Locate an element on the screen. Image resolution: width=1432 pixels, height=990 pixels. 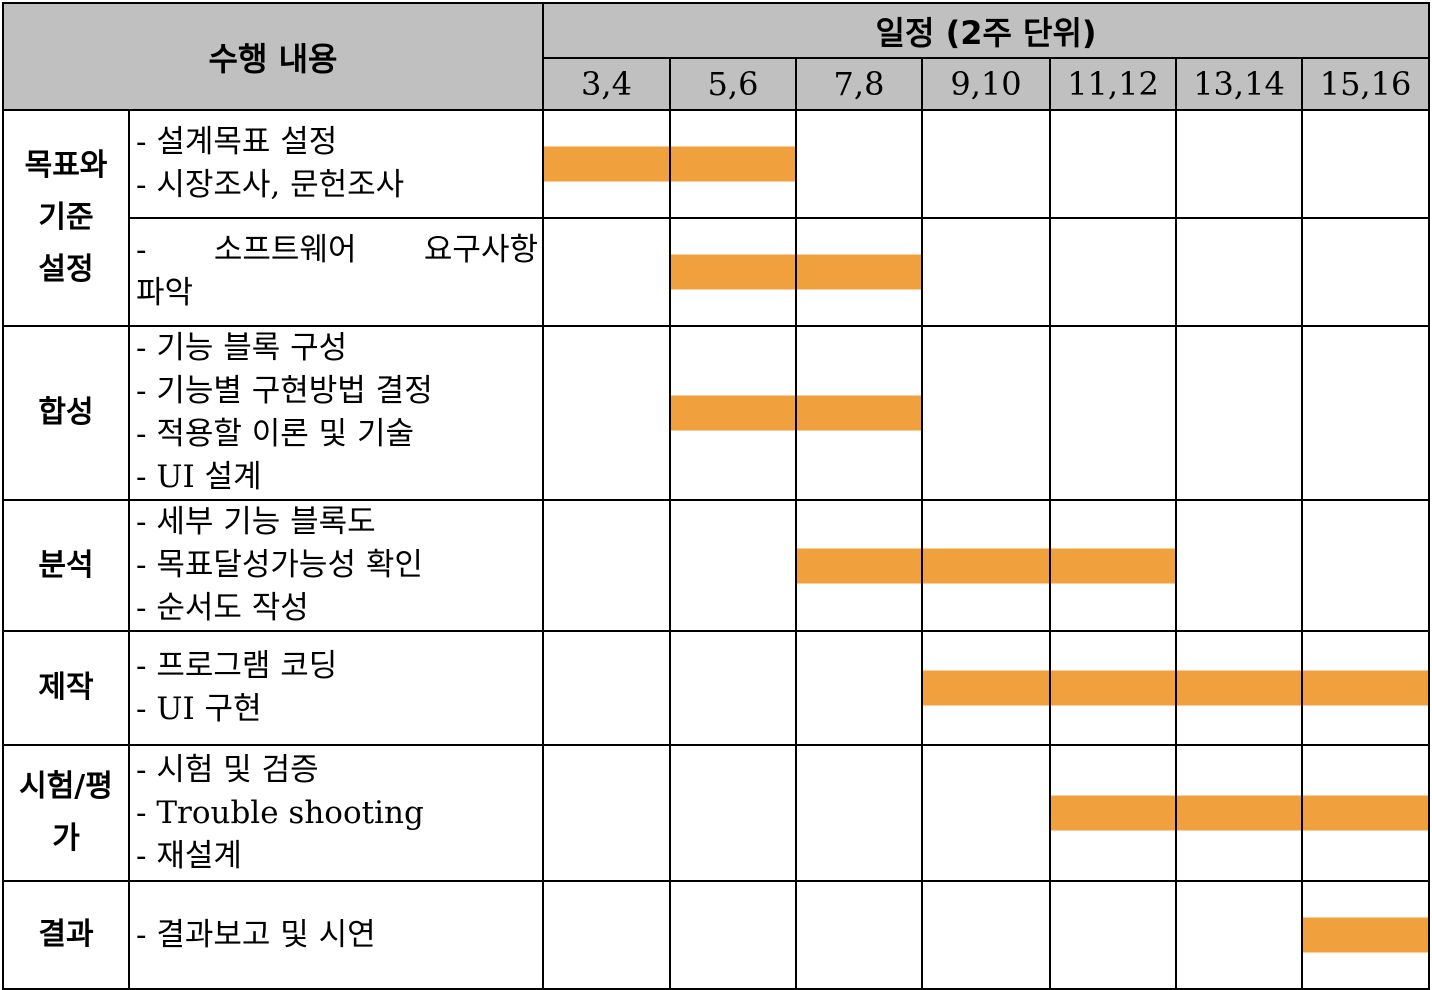
task-item: - UI 구현 is located at coordinates (199, 709).